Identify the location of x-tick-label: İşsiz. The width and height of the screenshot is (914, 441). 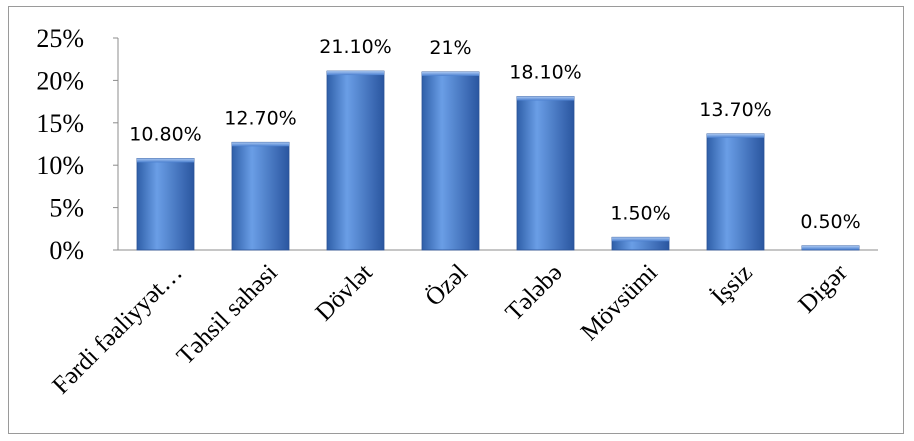
(731, 284).